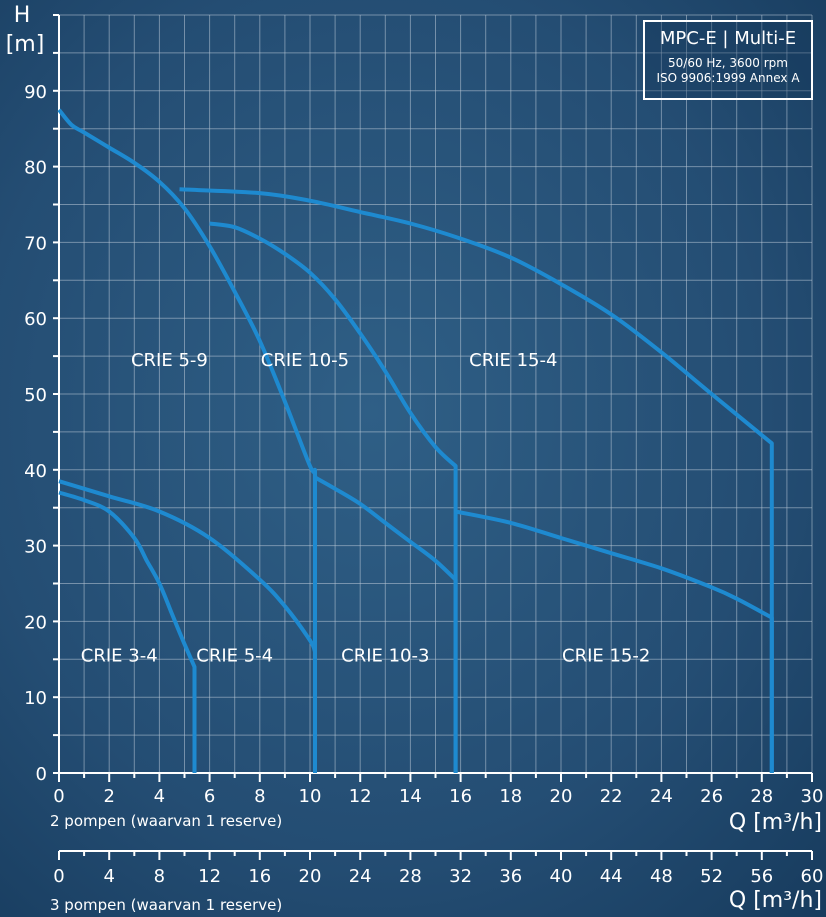  Describe the element at coordinates (510, 796) in the screenshot. I see `x-tick-label: 18` at that location.